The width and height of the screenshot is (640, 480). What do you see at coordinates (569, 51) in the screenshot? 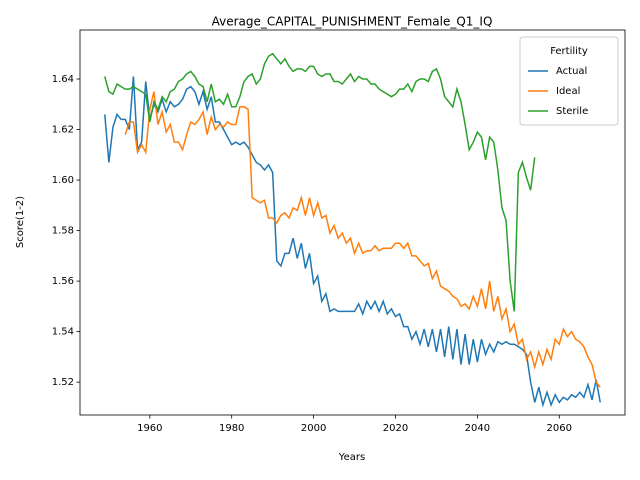
I see `legend-title: Fertility` at bounding box center [569, 51].